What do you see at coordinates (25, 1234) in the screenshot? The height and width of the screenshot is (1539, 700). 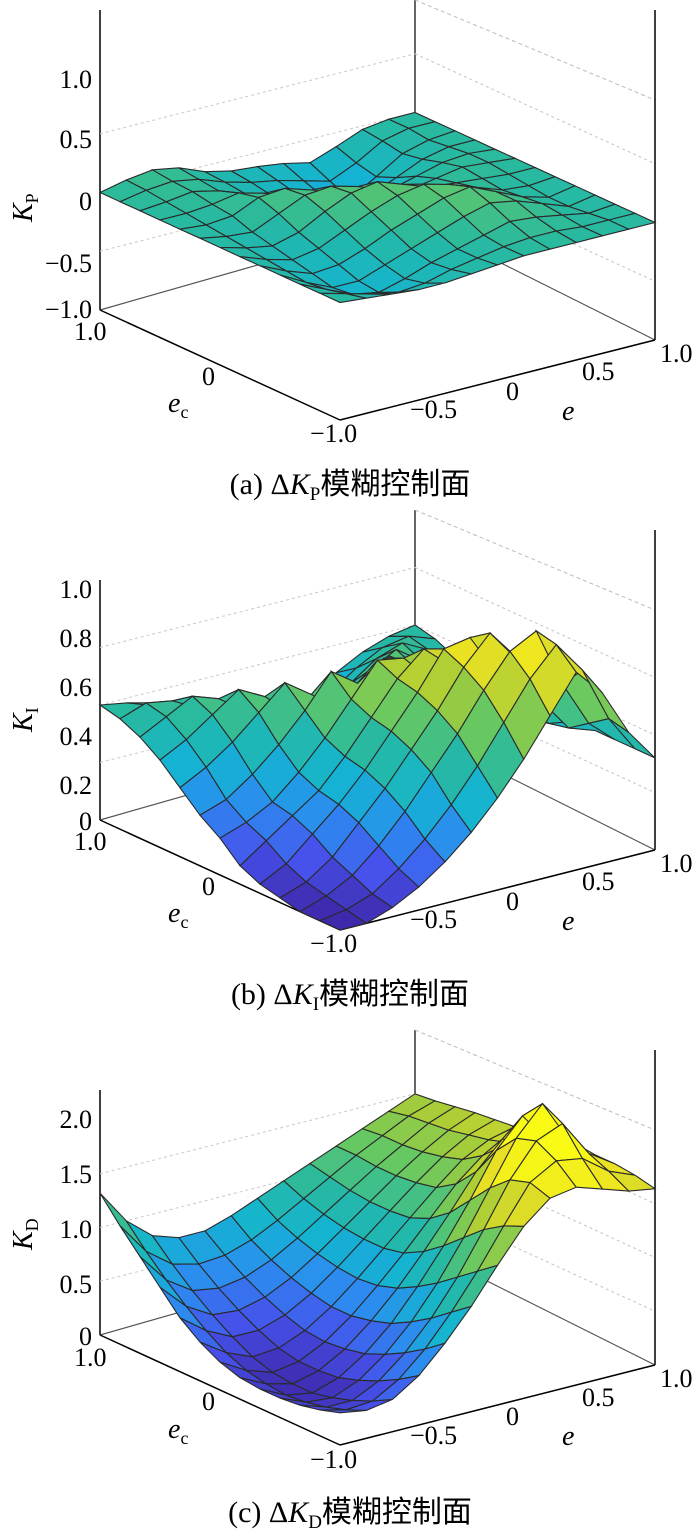 I see `z-axis-label: KD` at bounding box center [25, 1234].